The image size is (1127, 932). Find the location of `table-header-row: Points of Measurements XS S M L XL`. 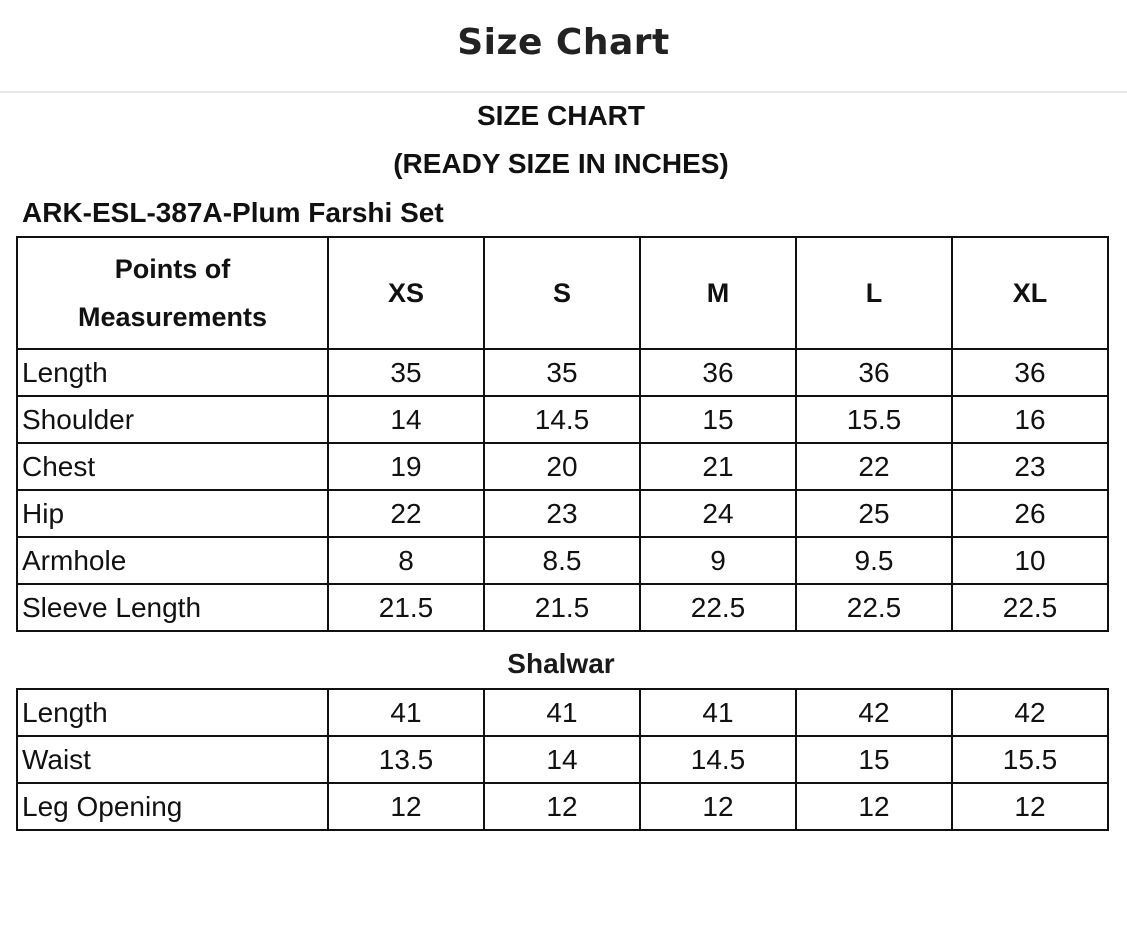

table-header-row: Points of Measurements XS S M L XL is located at coordinates (562, 293).